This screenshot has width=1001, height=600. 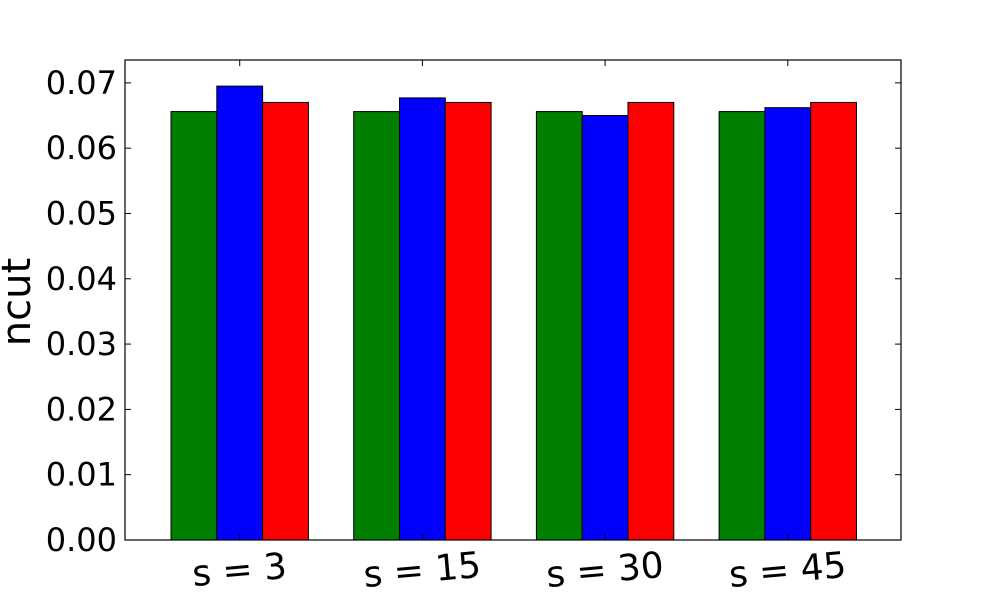 I want to click on y-tick-label: 0.06, so click(x=81, y=148).